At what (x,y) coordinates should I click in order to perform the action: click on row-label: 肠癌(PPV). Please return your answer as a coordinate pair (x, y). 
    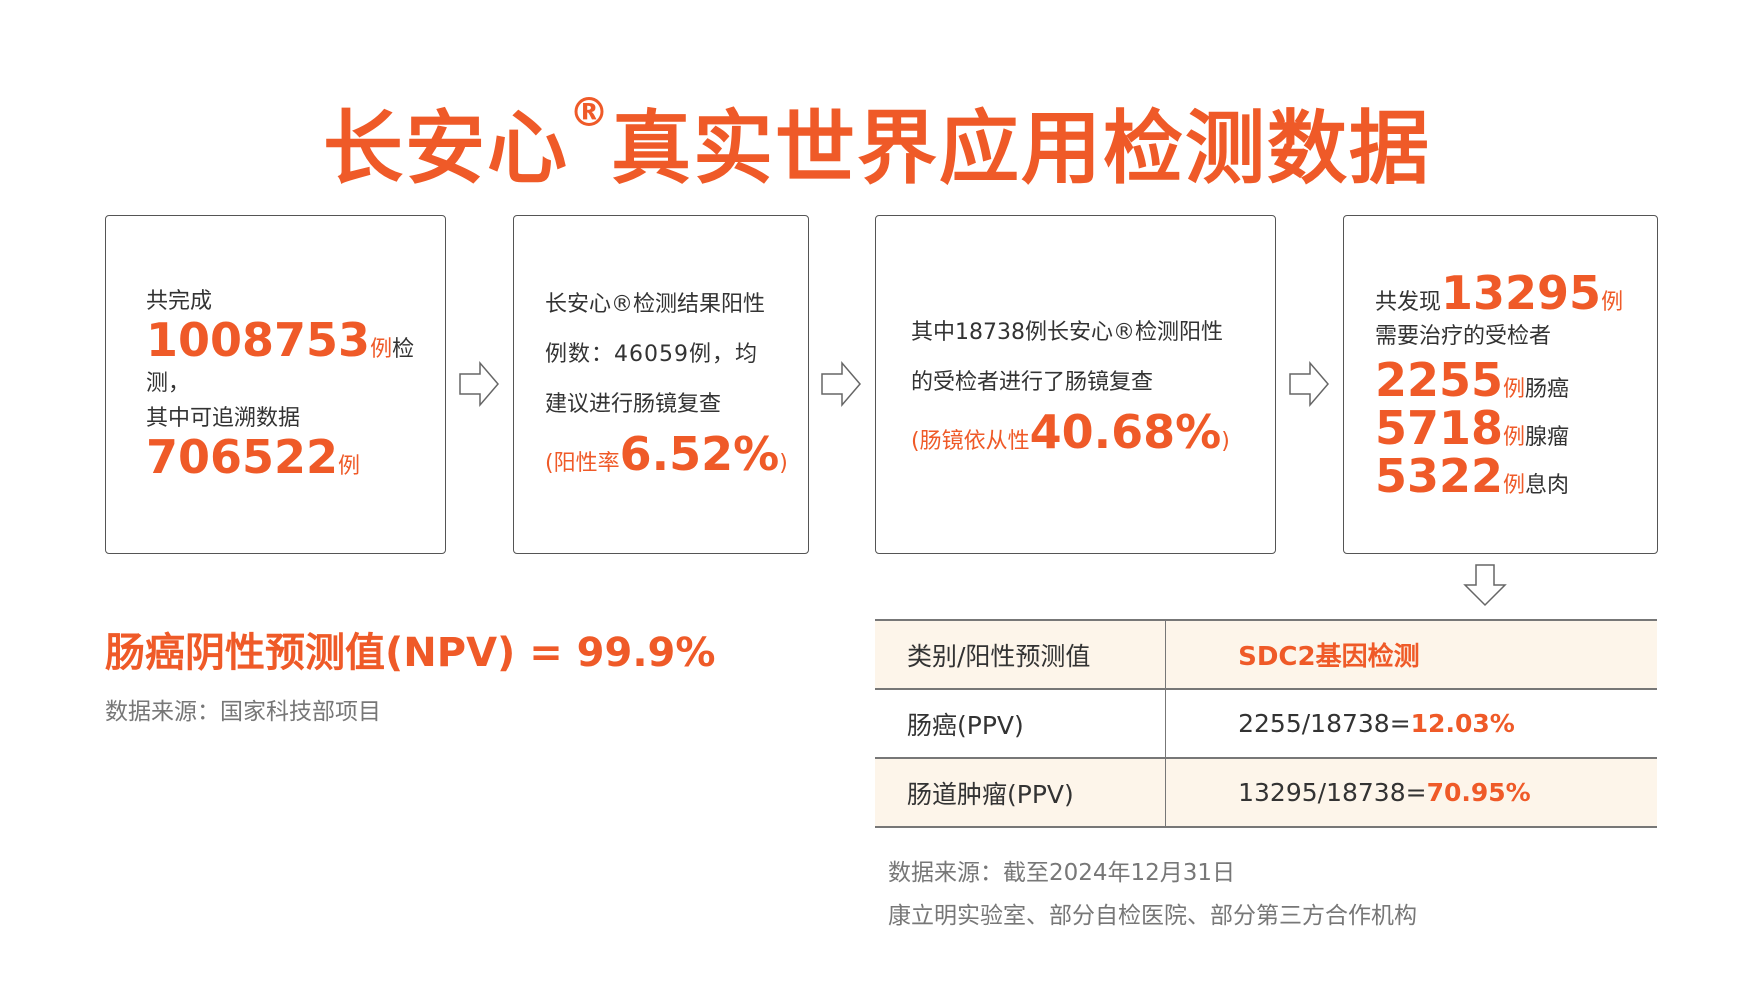
    Looking at the image, I should click on (1020, 723).